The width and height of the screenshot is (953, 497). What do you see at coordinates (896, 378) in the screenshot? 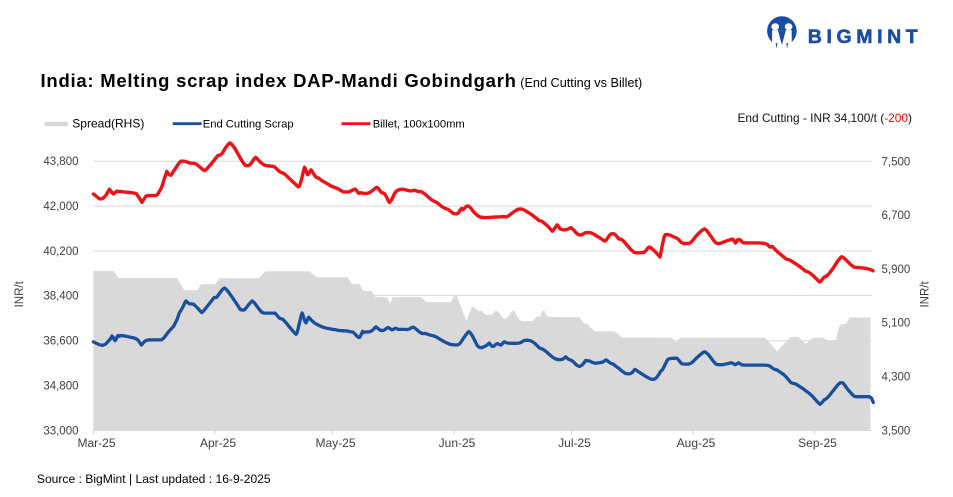
I see `svg-text: 4,300` at bounding box center [896, 378].